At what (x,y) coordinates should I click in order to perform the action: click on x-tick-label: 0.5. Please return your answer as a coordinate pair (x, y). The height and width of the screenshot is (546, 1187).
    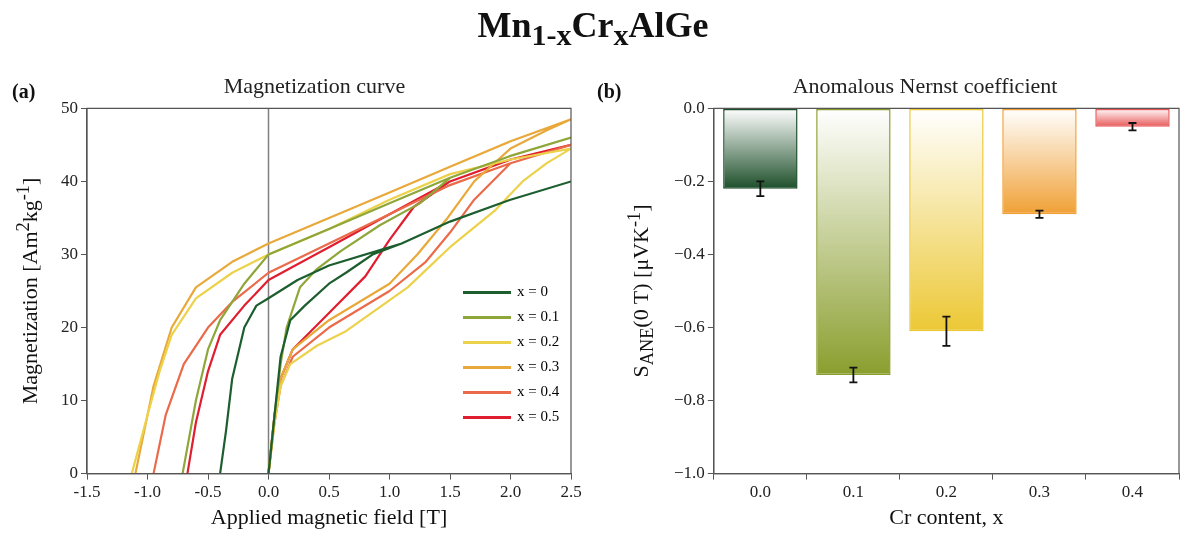
    Looking at the image, I should click on (329, 492).